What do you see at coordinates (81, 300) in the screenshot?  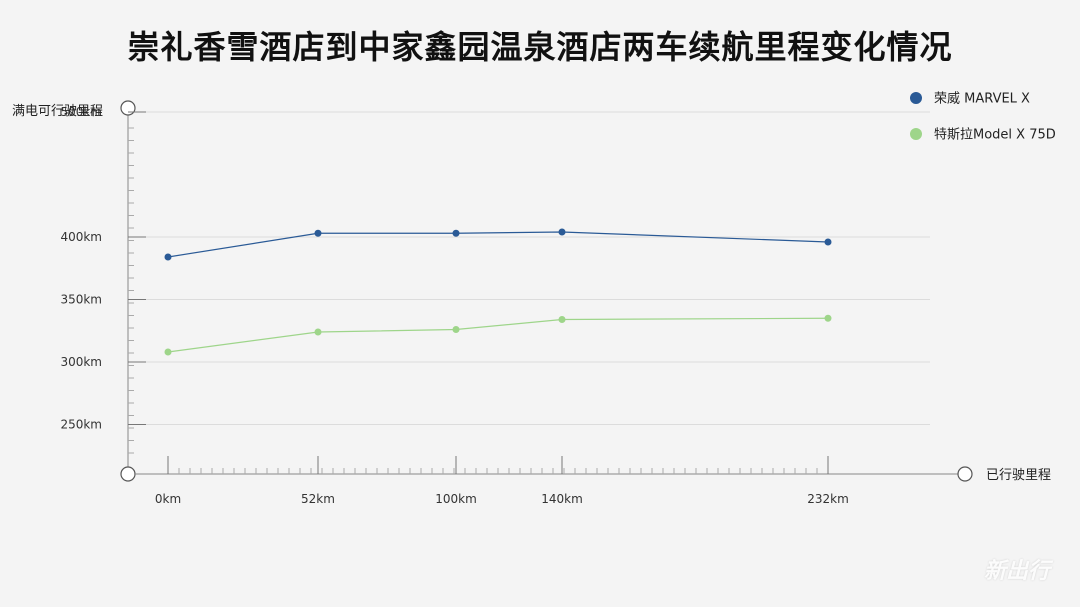 I see `y-tick-label: 350km` at bounding box center [81, 300].